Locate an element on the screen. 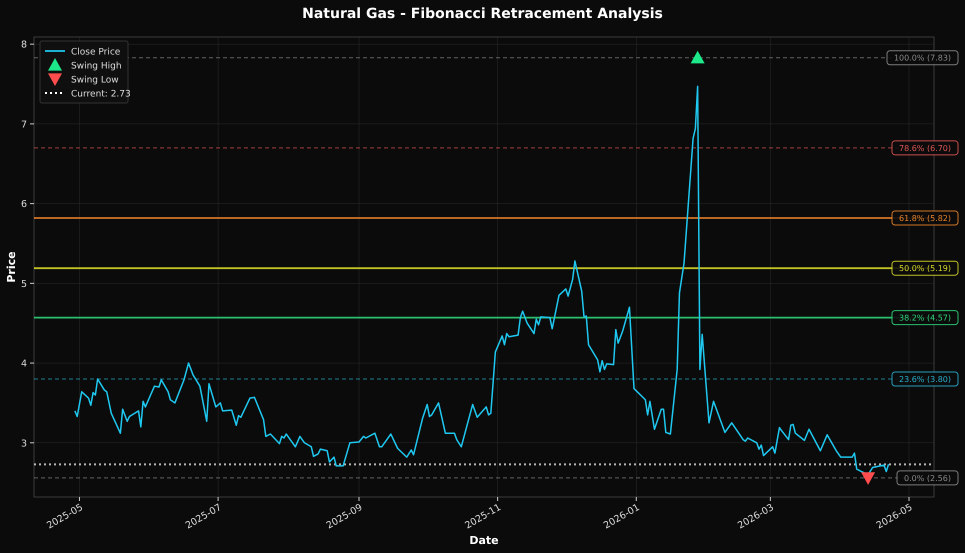 The height and width of the screenshot is (553, 965). ref-line-label: 78.6% (6.70) is located at coordinates (925, 148).